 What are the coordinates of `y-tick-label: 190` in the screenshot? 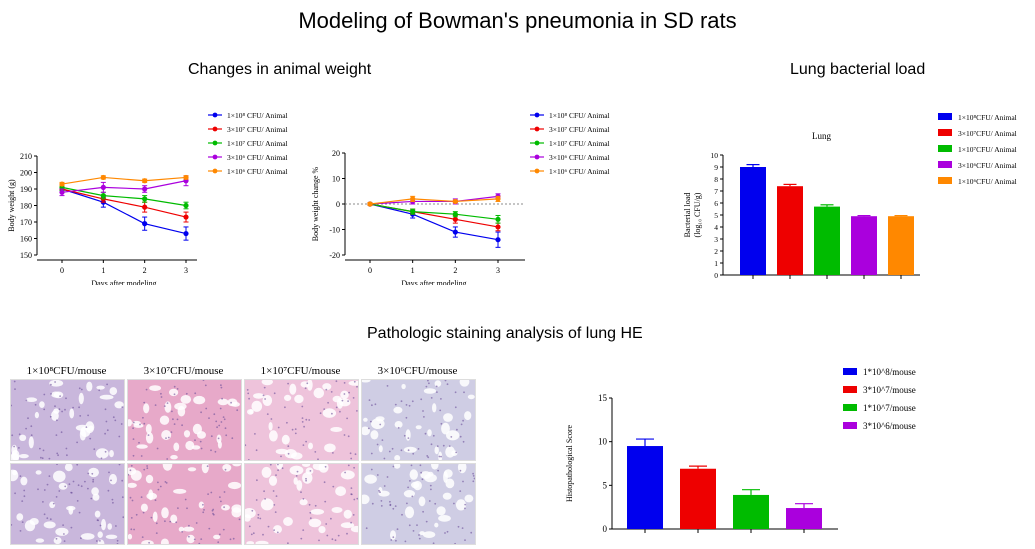 It's located at (26, 189).